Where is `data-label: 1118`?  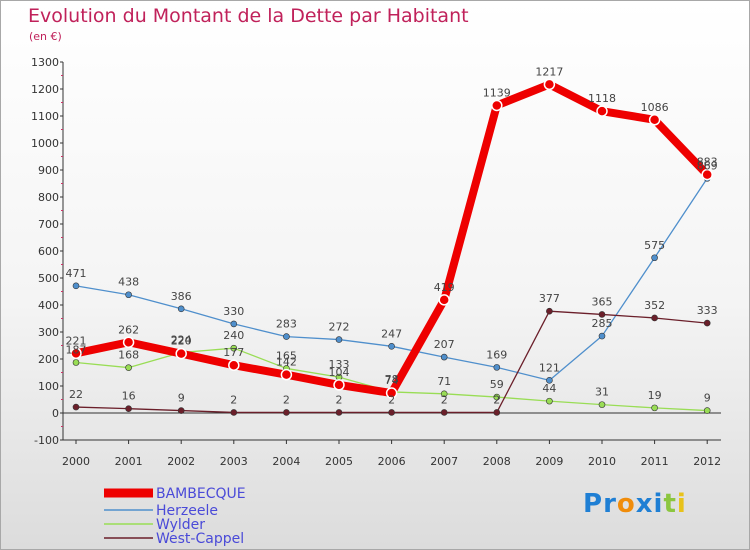
data-label: 1118 is located at coordinates (602, 98).